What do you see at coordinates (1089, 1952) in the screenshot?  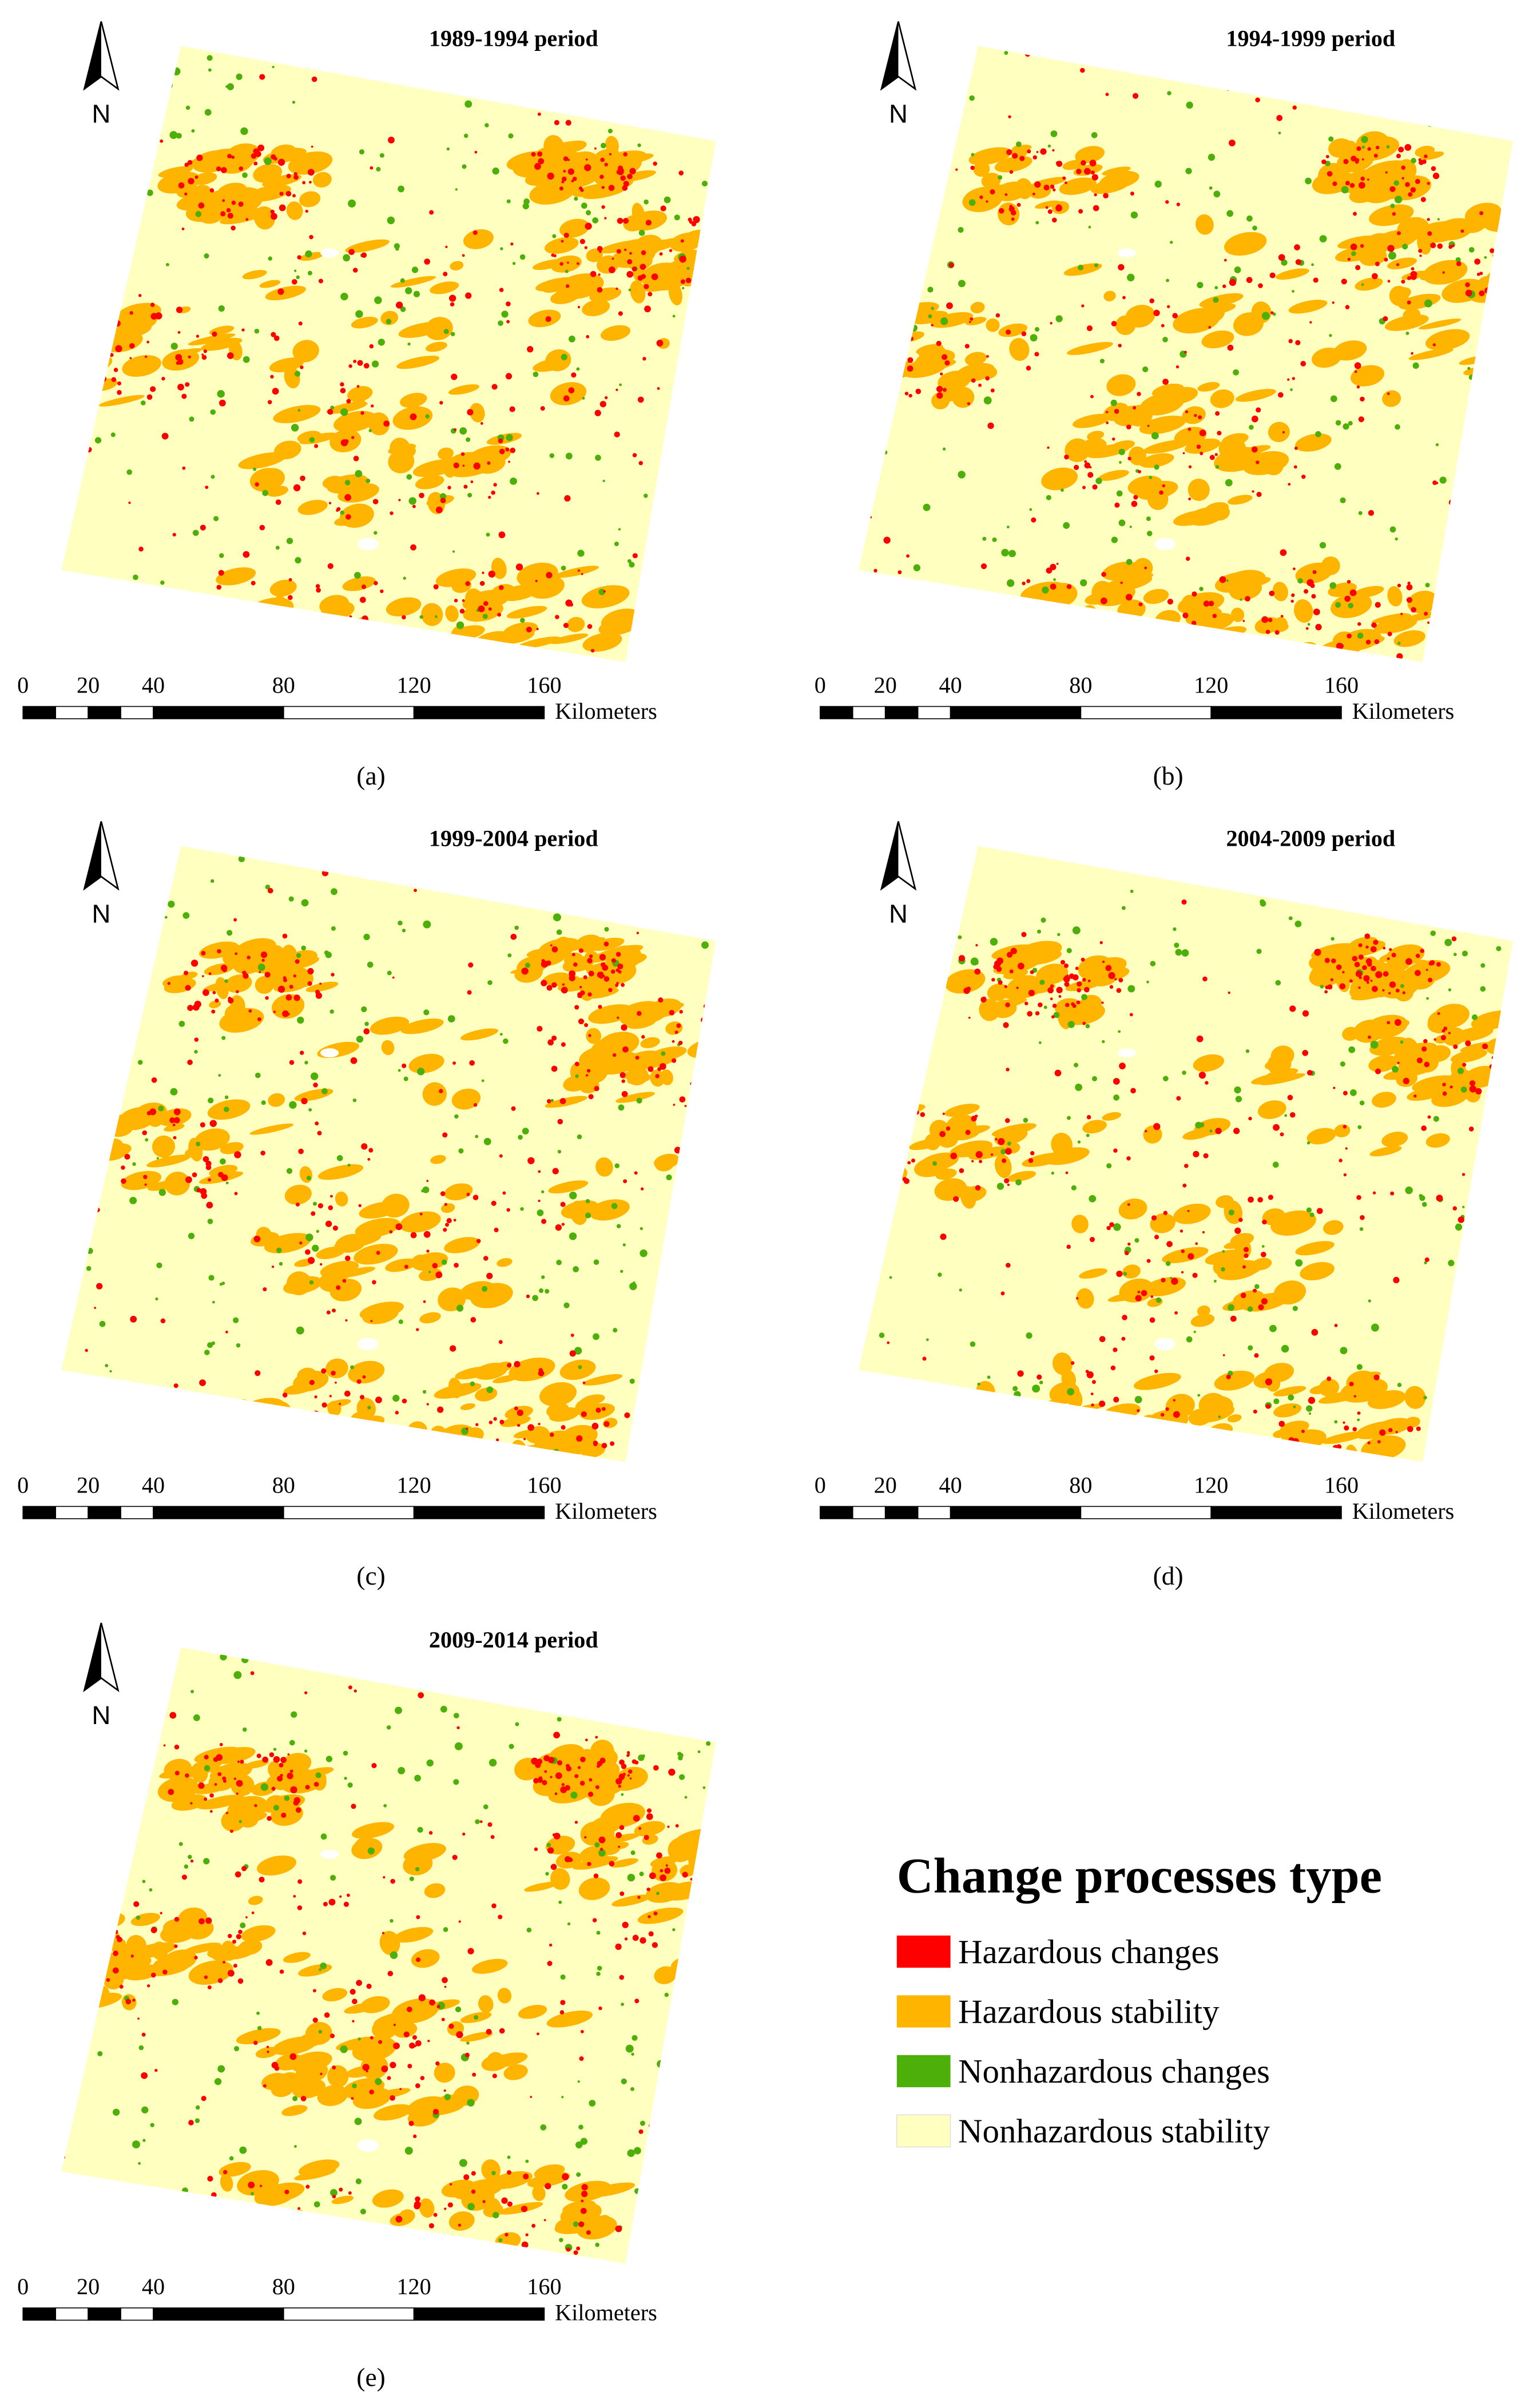 I see `legend-label: Hazardous changes` at bounding box center [1089, 1952].